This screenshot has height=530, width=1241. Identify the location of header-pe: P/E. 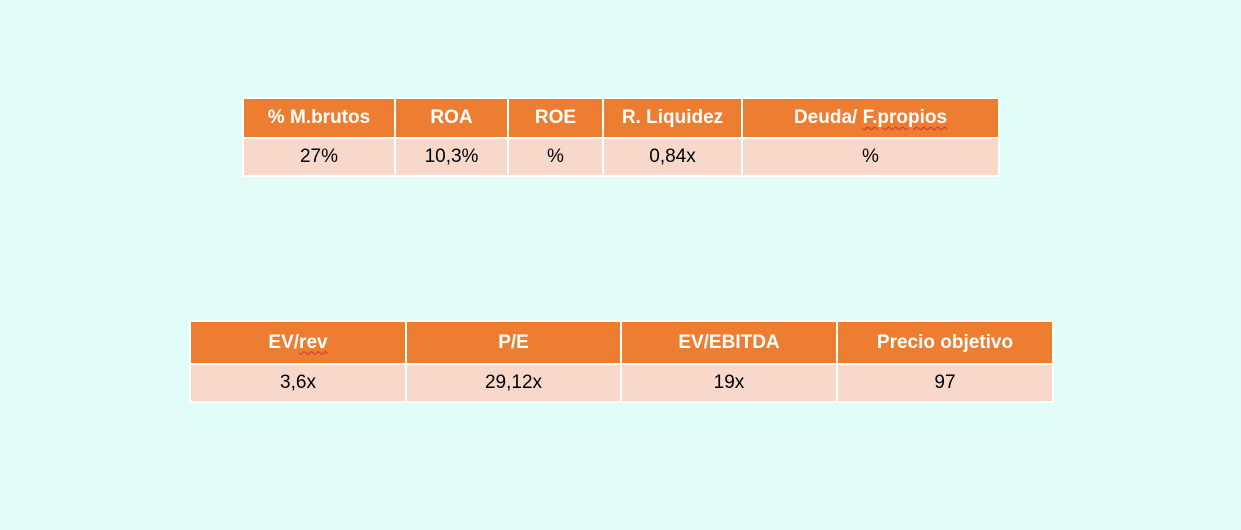
(513, 342).